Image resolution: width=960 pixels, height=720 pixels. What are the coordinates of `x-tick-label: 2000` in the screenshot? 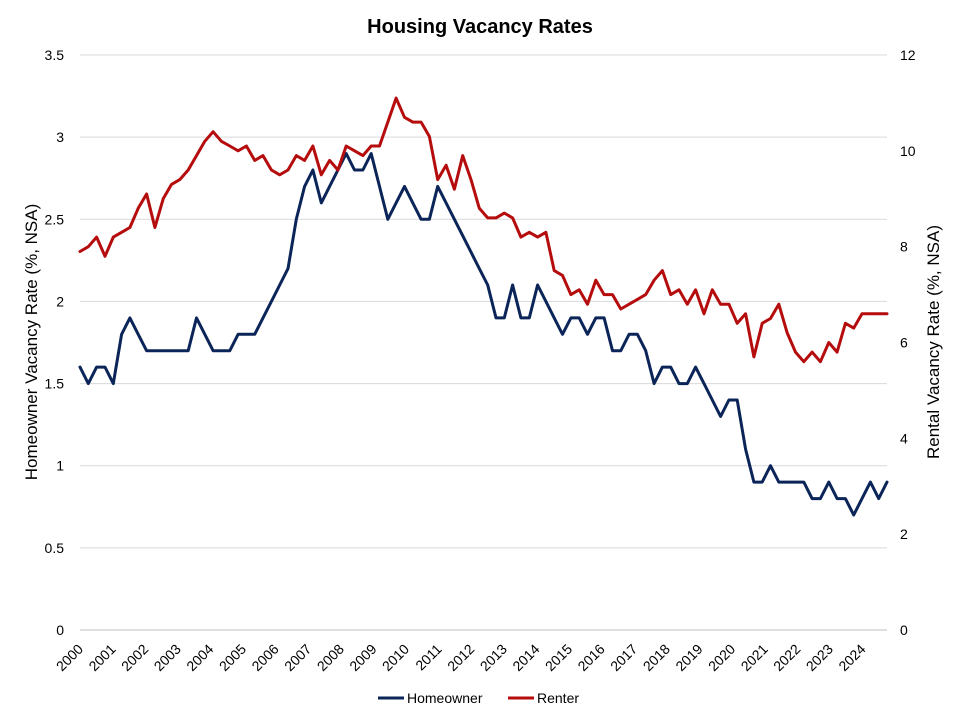 It's located at (69, 657).